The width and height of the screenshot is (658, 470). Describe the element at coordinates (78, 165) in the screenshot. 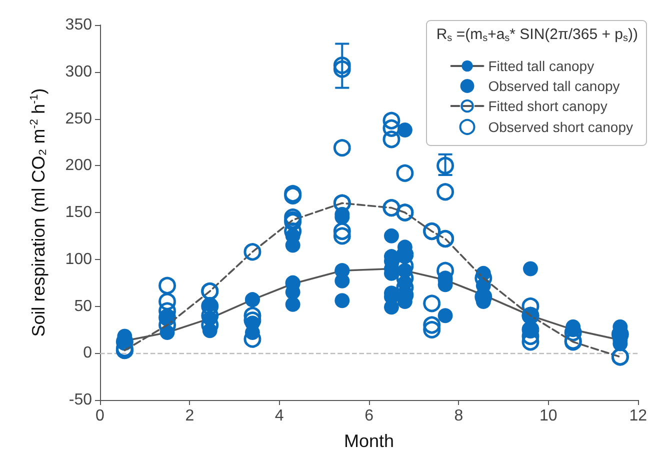

I see `y-tick-label: 200` at that location.